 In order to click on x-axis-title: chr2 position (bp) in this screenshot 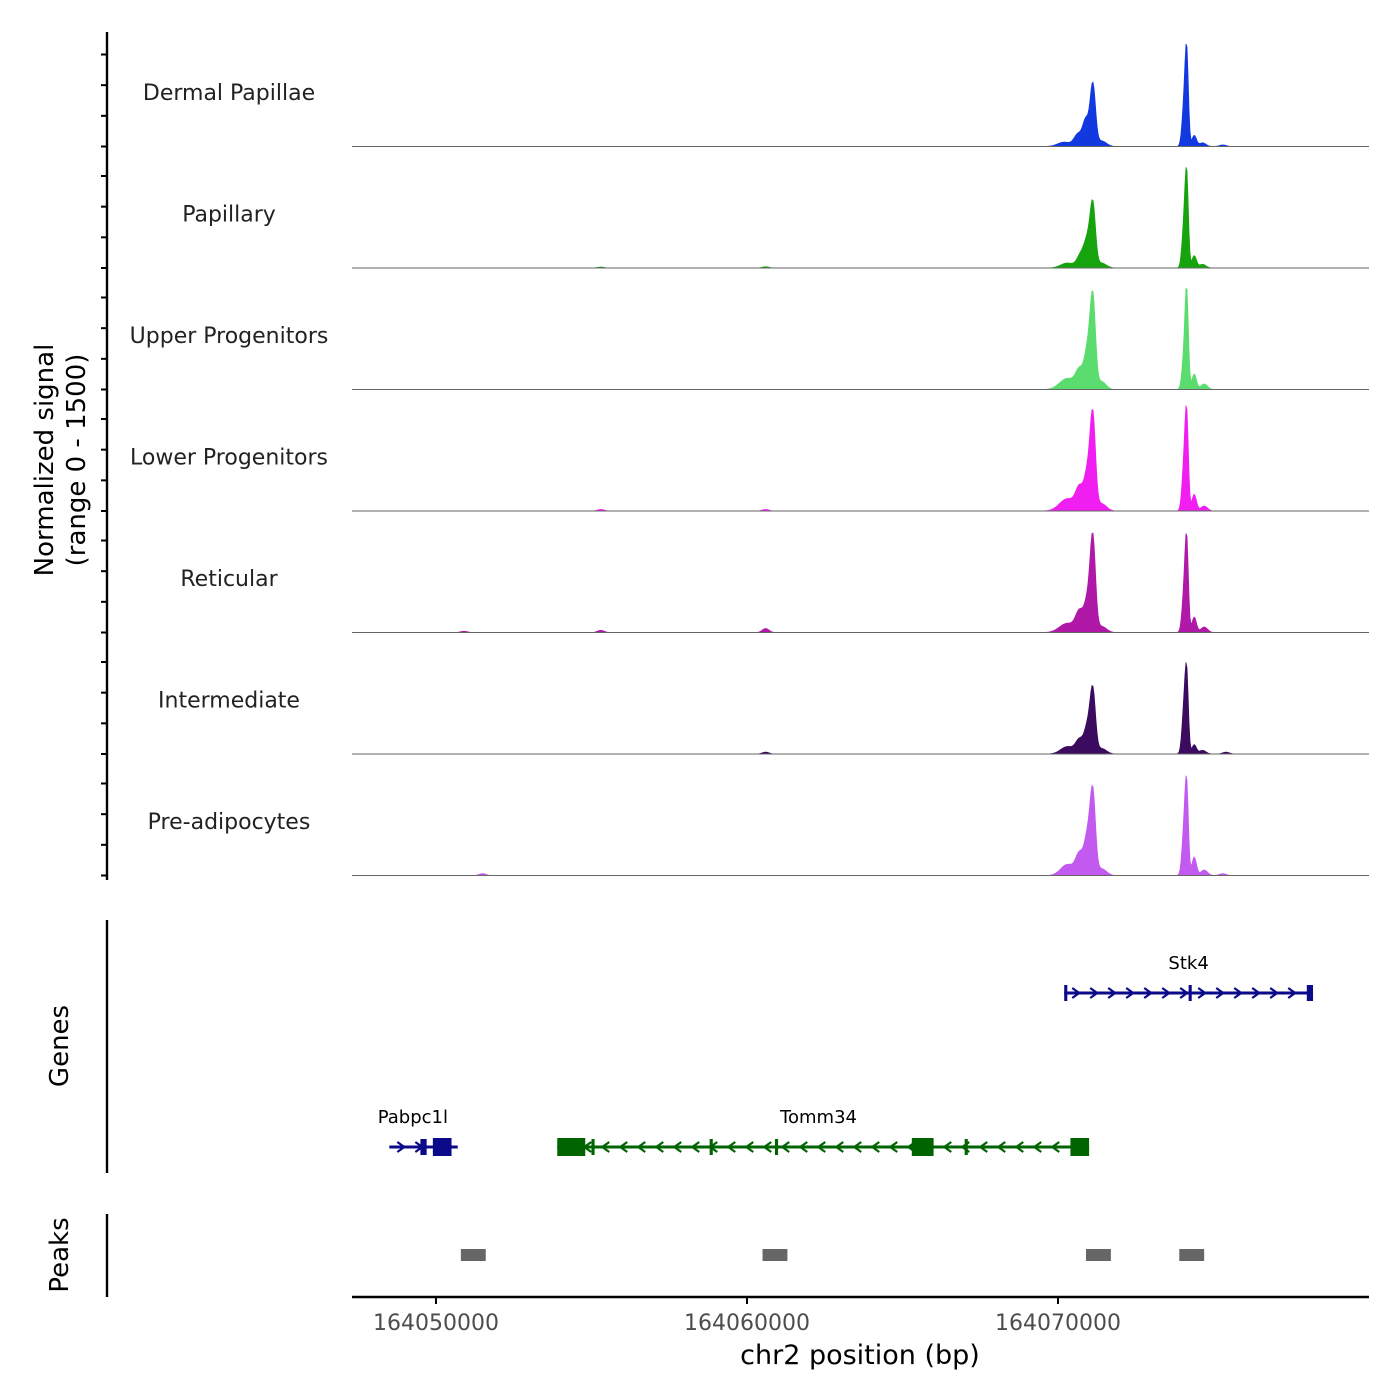, I will do `click(860, 1355)`.